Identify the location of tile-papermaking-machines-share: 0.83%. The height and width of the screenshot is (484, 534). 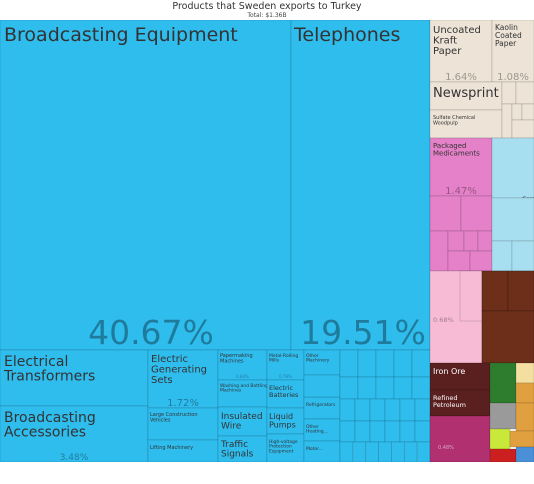
(242, 376).